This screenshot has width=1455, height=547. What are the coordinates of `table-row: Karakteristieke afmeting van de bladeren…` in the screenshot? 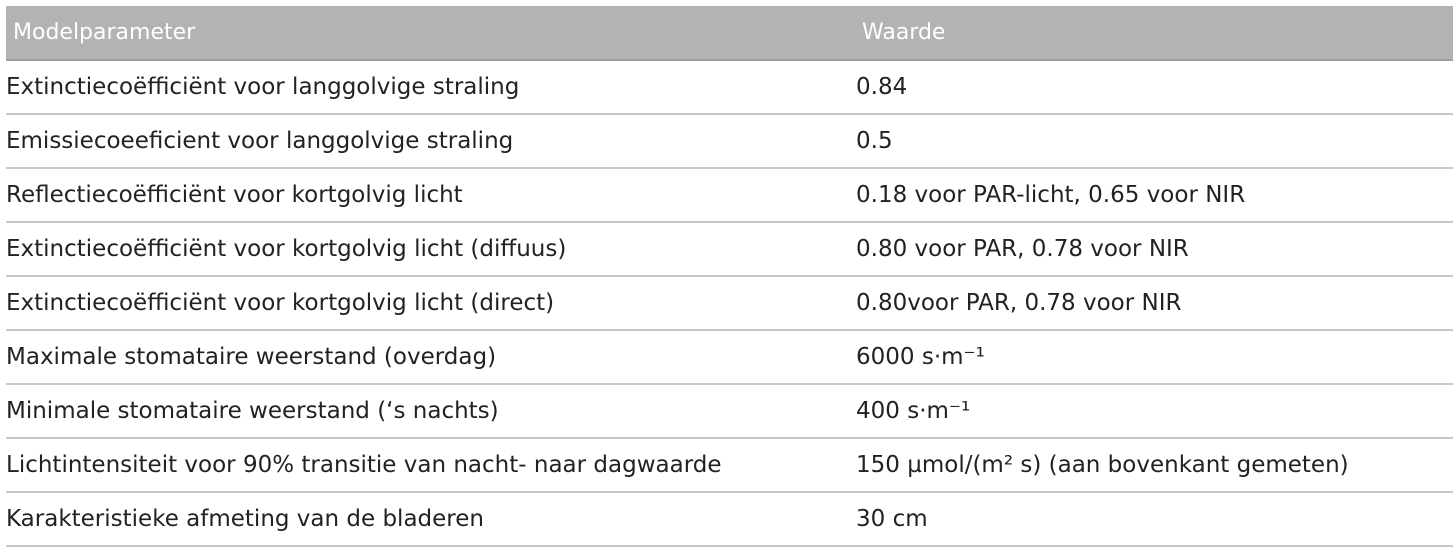 It's located at (729, 520).